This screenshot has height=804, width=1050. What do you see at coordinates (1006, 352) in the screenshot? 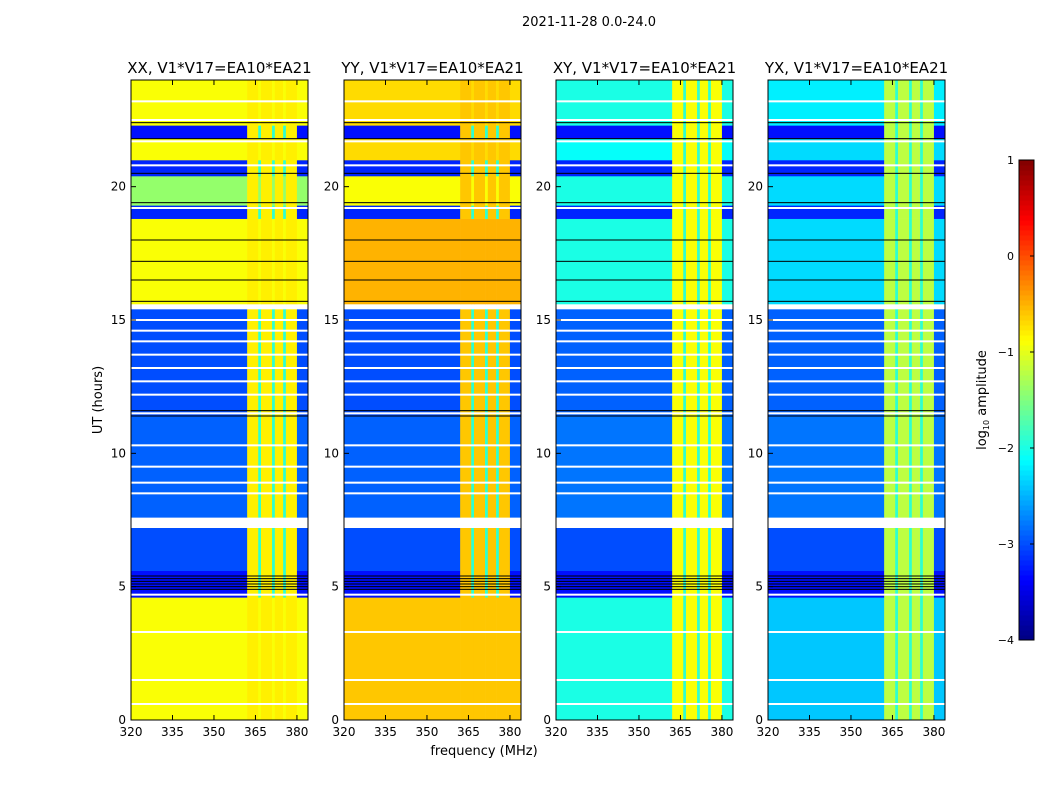
I see `colorbar-tick-label: −1` at bounding box center [1006, 352].